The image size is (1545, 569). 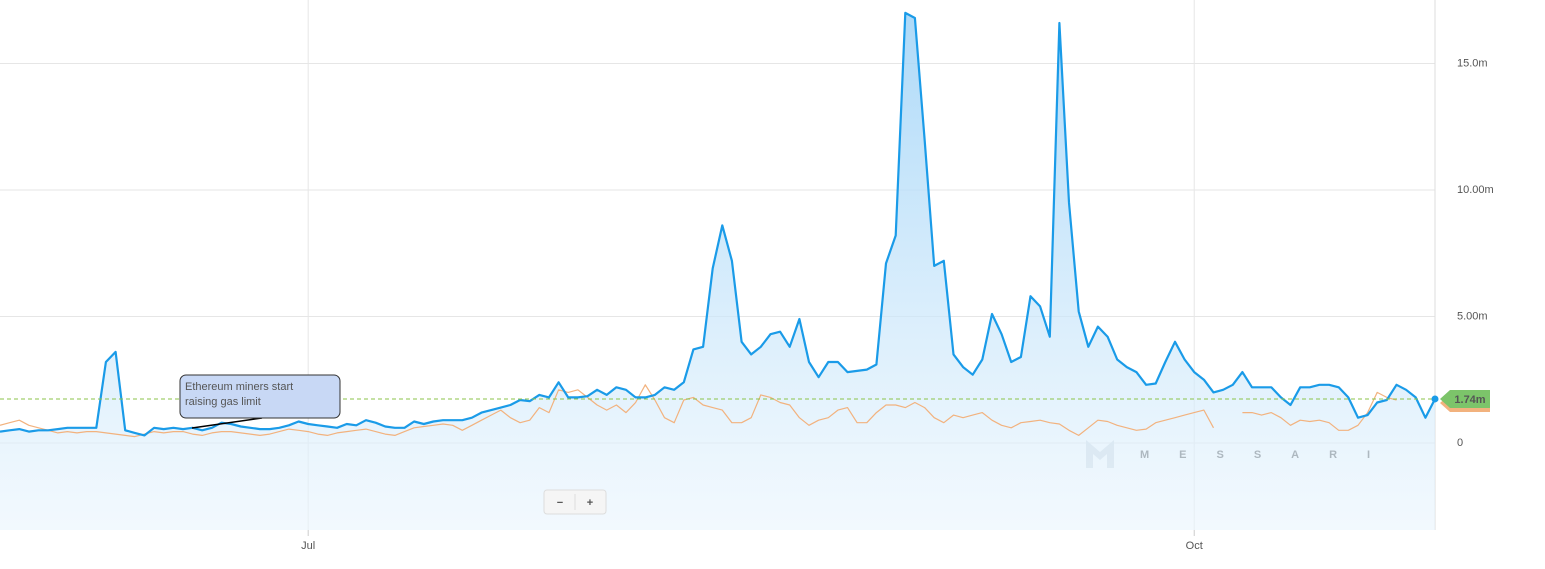 What do you see at coordinates (1435, 399) in the screenshot?
I see `last-point` at bounding box center [1435, 399].